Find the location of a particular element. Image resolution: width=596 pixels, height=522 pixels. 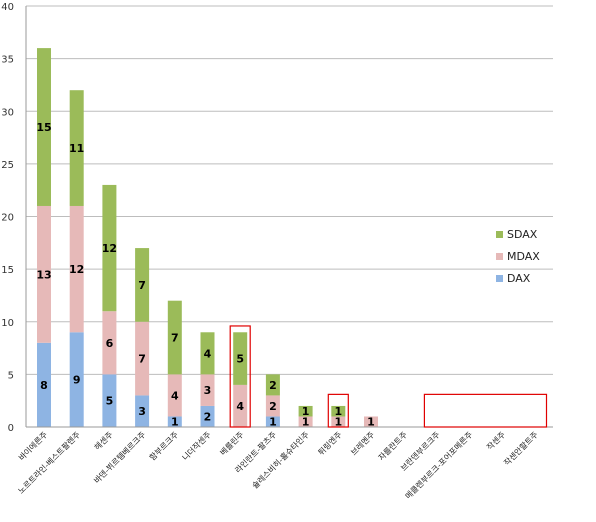

y-tick-label: 40 is located at coordinates (7, 7).